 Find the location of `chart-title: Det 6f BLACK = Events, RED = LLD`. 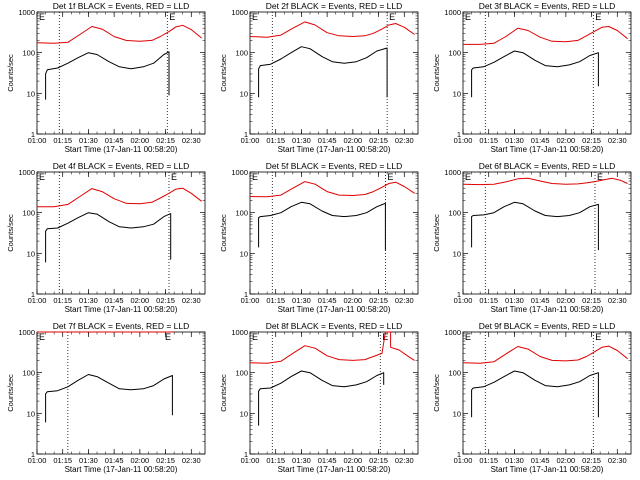

chart-title: Det 6f BLACK = Events, RED = LLD is located at coordinates (547, 166).